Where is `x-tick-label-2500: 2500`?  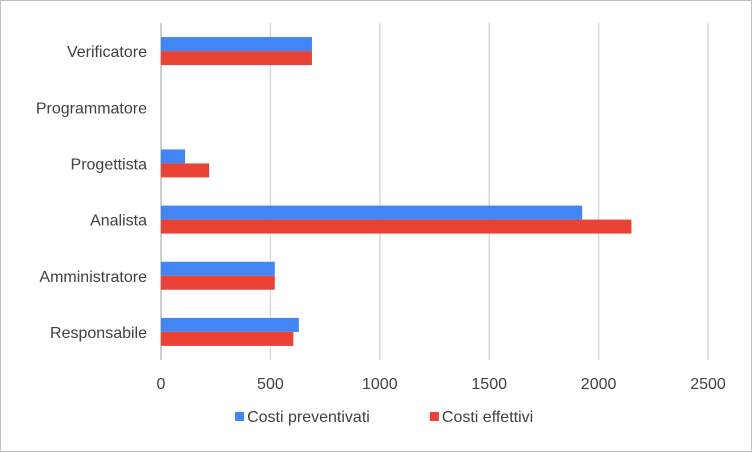 x-tick-label-2500: 2500 is located at coordinates (708, 384).